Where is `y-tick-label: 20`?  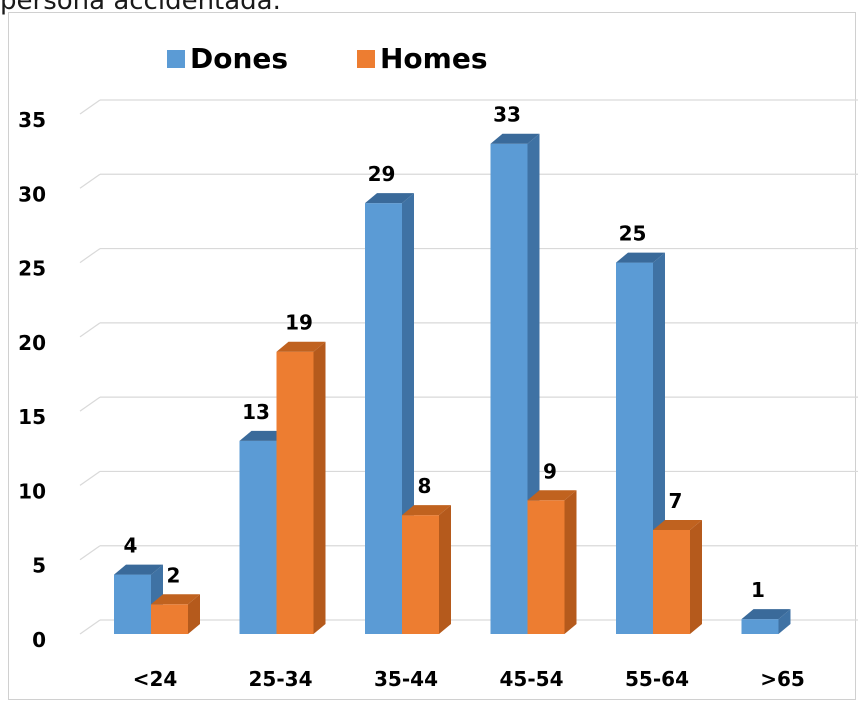 y-tick-label: 20 is located at coordinates (32, 343).